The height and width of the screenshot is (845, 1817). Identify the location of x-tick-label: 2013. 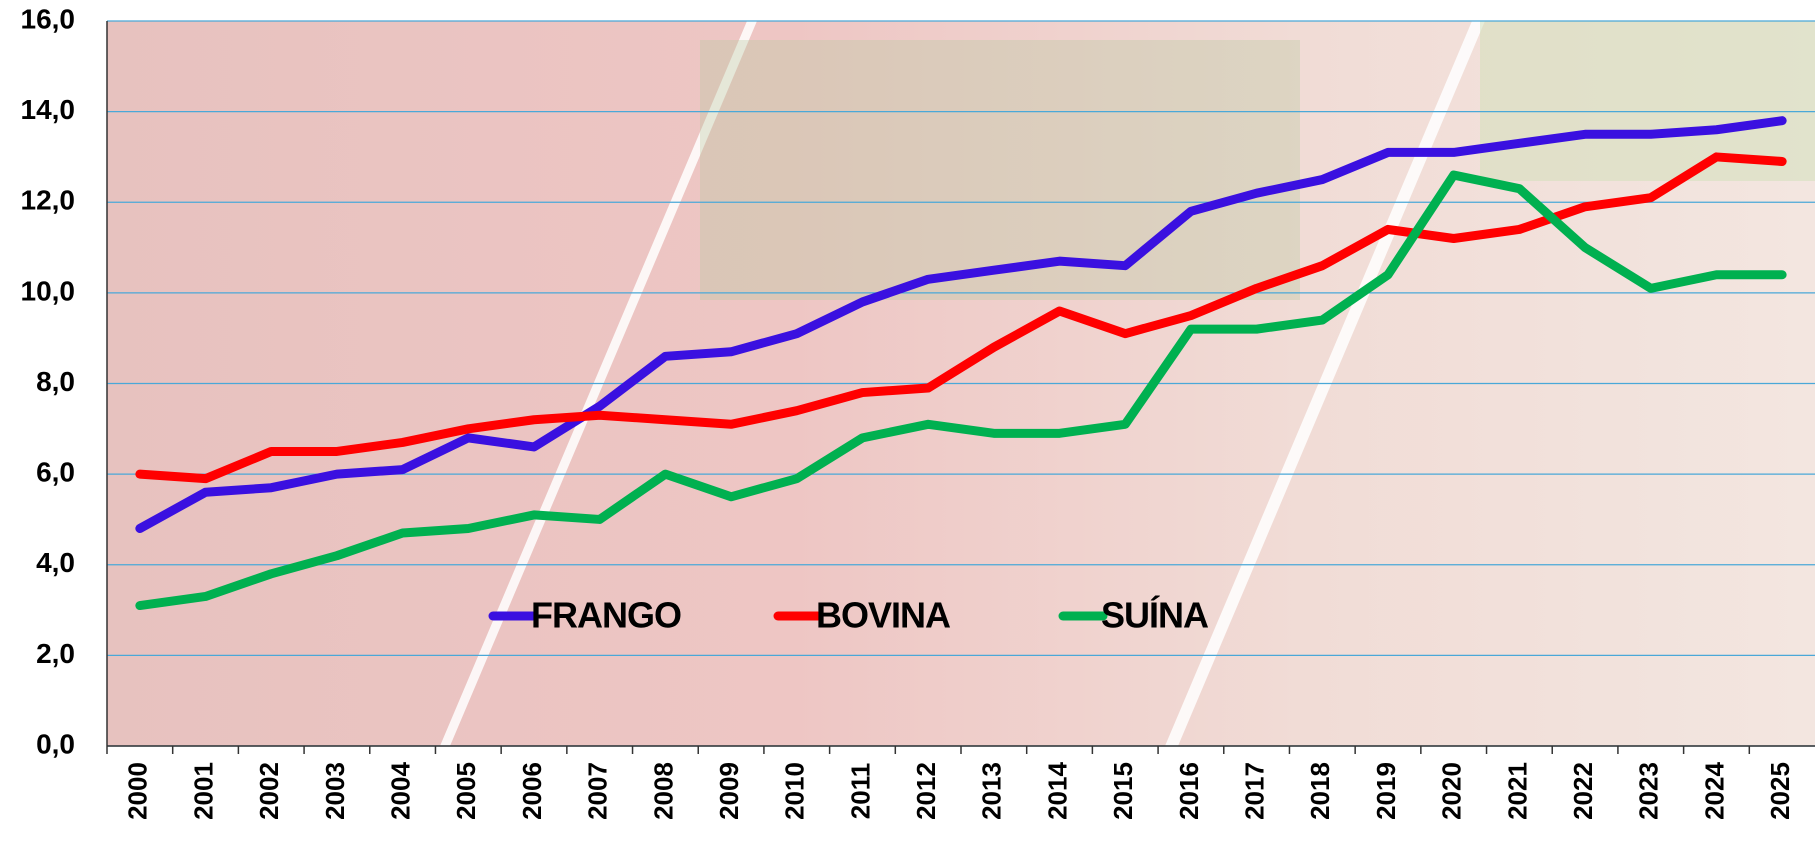
(992, 791).